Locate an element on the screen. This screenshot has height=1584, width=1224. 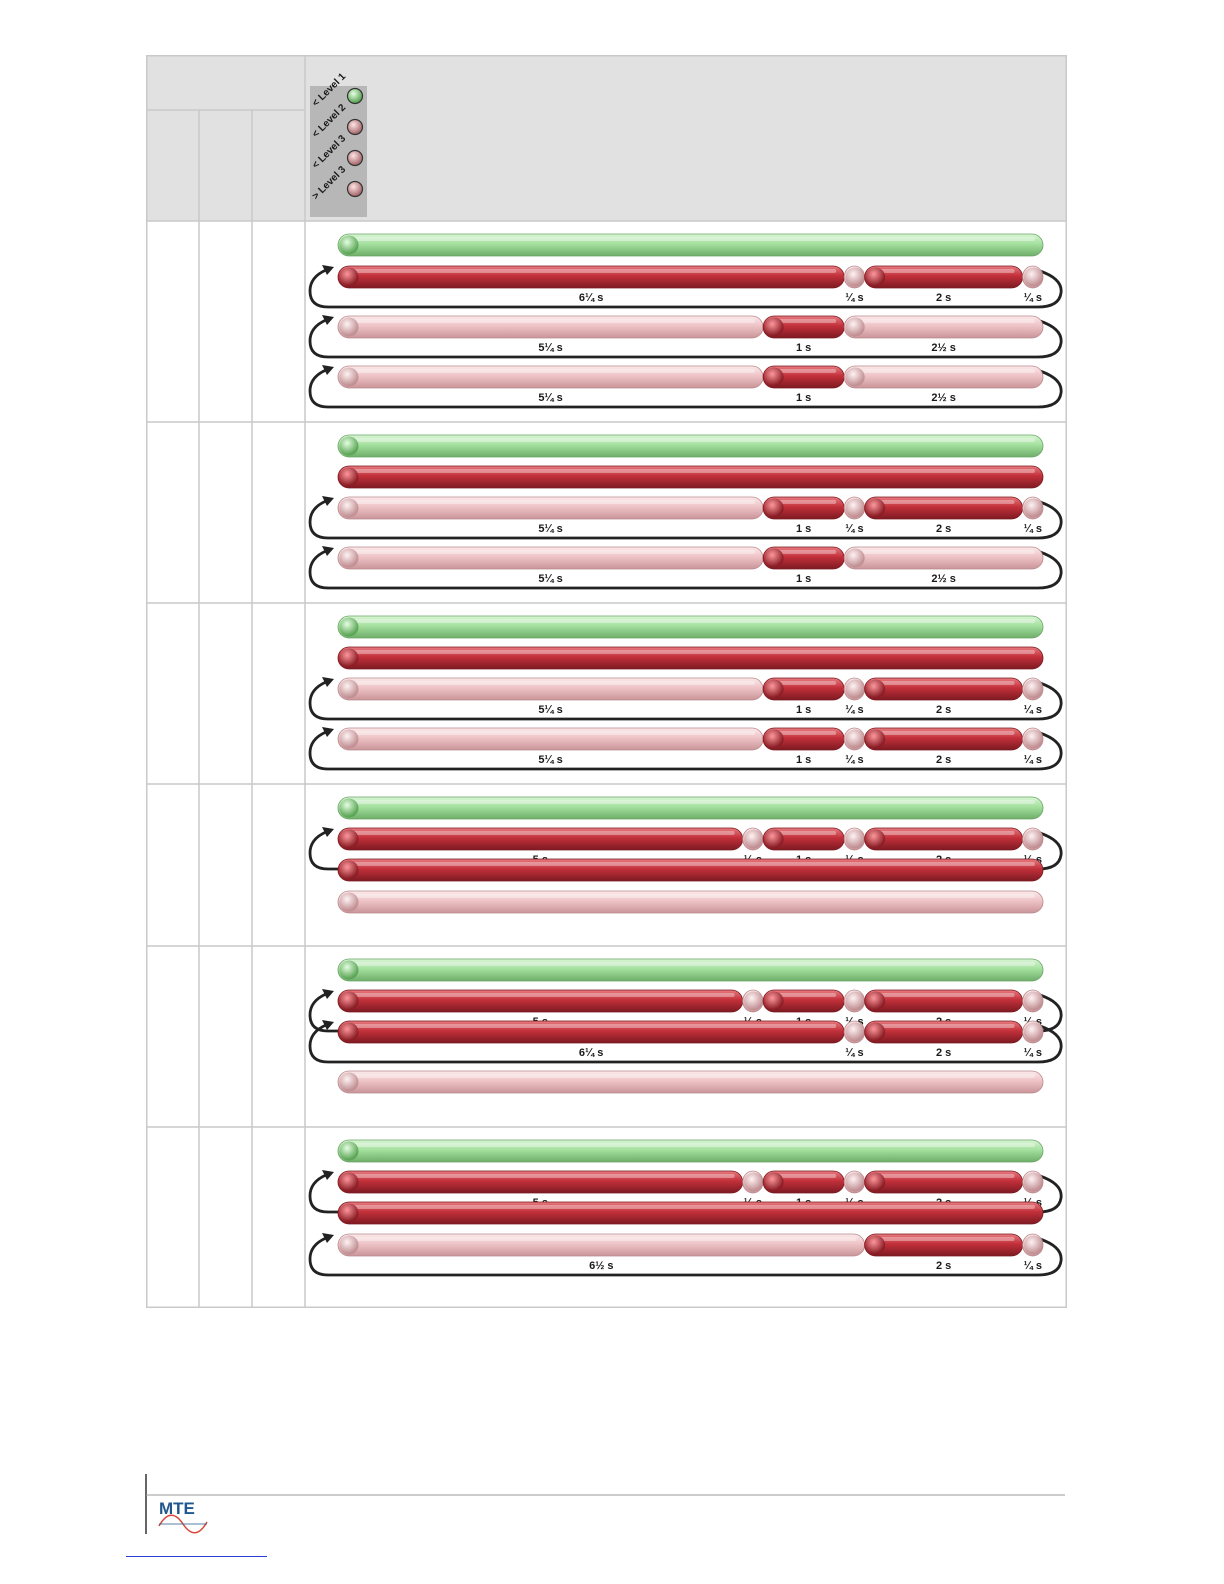
timing-row: 5 s¼ s1 s¼ s2 s¼ s6½ s2 s¼ s is located at coordinates (685, 1208).